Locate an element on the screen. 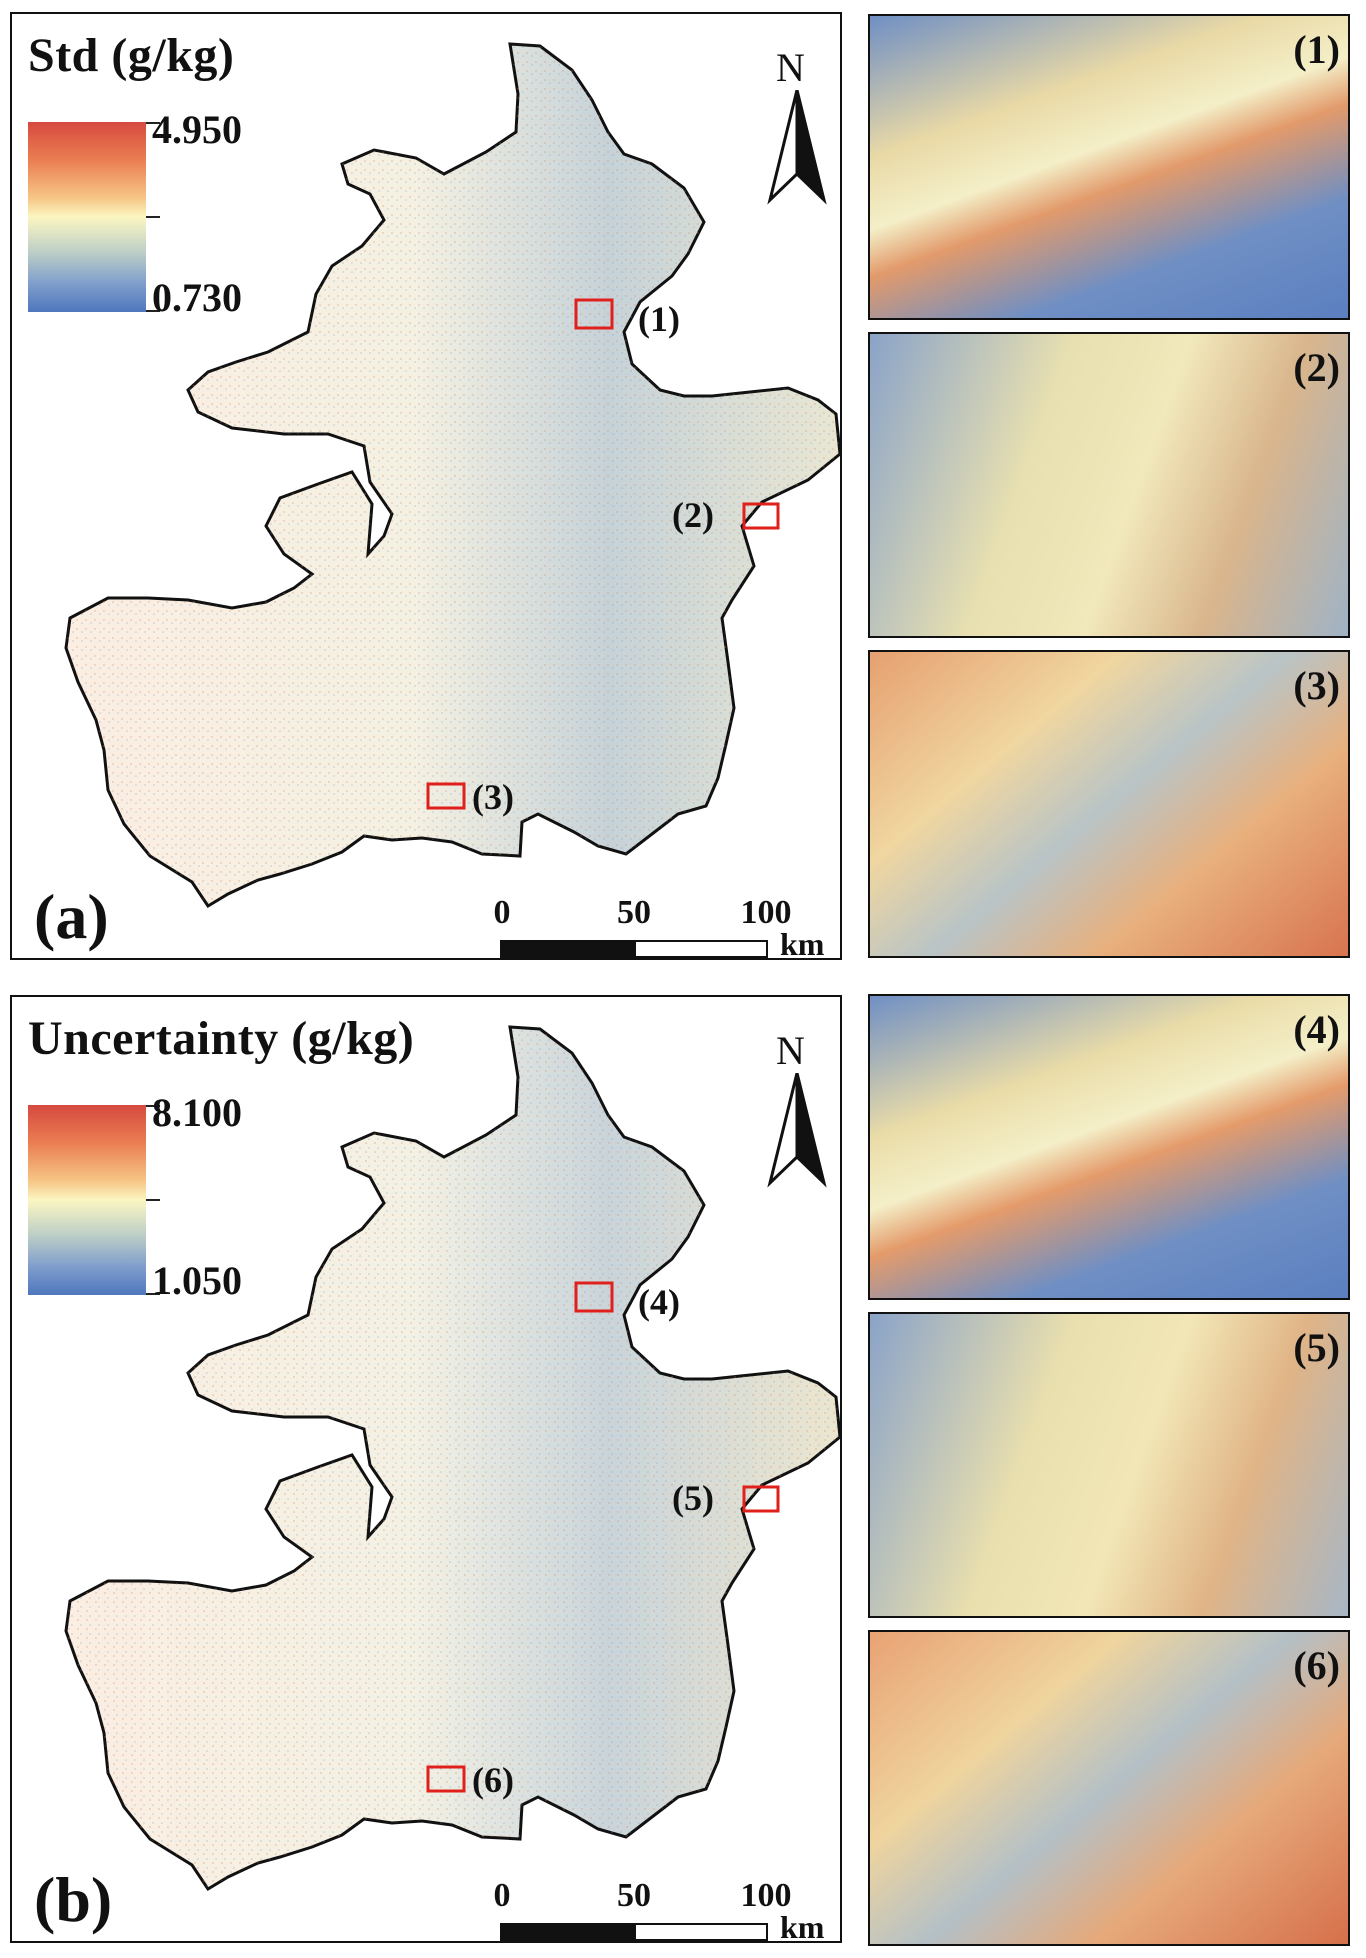  inset-5: (5) is located at coordinates (1109, 1465).